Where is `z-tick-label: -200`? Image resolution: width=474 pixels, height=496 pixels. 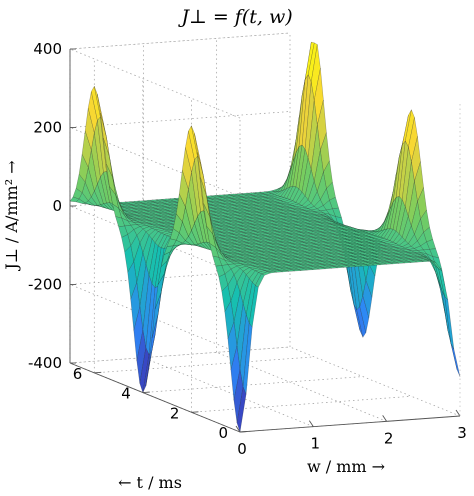
z-tick-label: -200 is located at coordinates (45, 285).